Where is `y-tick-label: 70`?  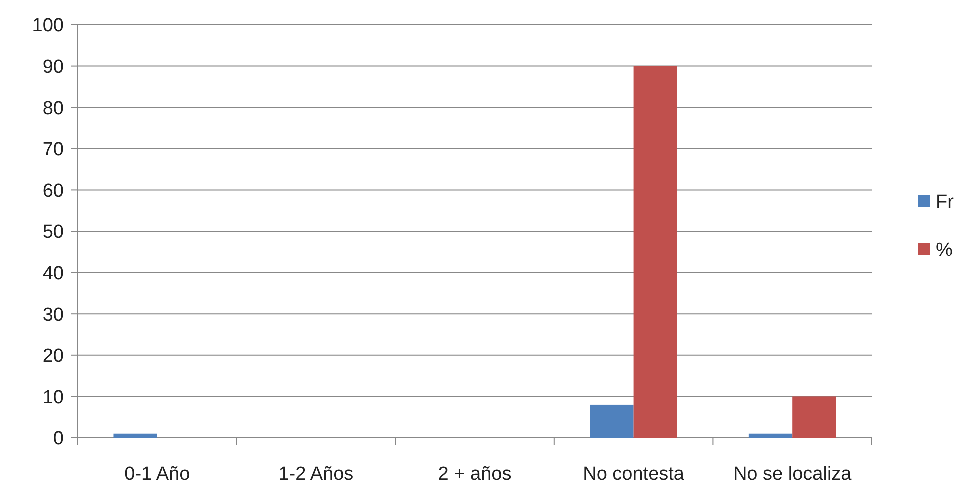 y-tick-label: 70 is located at coordinates (53, 150).